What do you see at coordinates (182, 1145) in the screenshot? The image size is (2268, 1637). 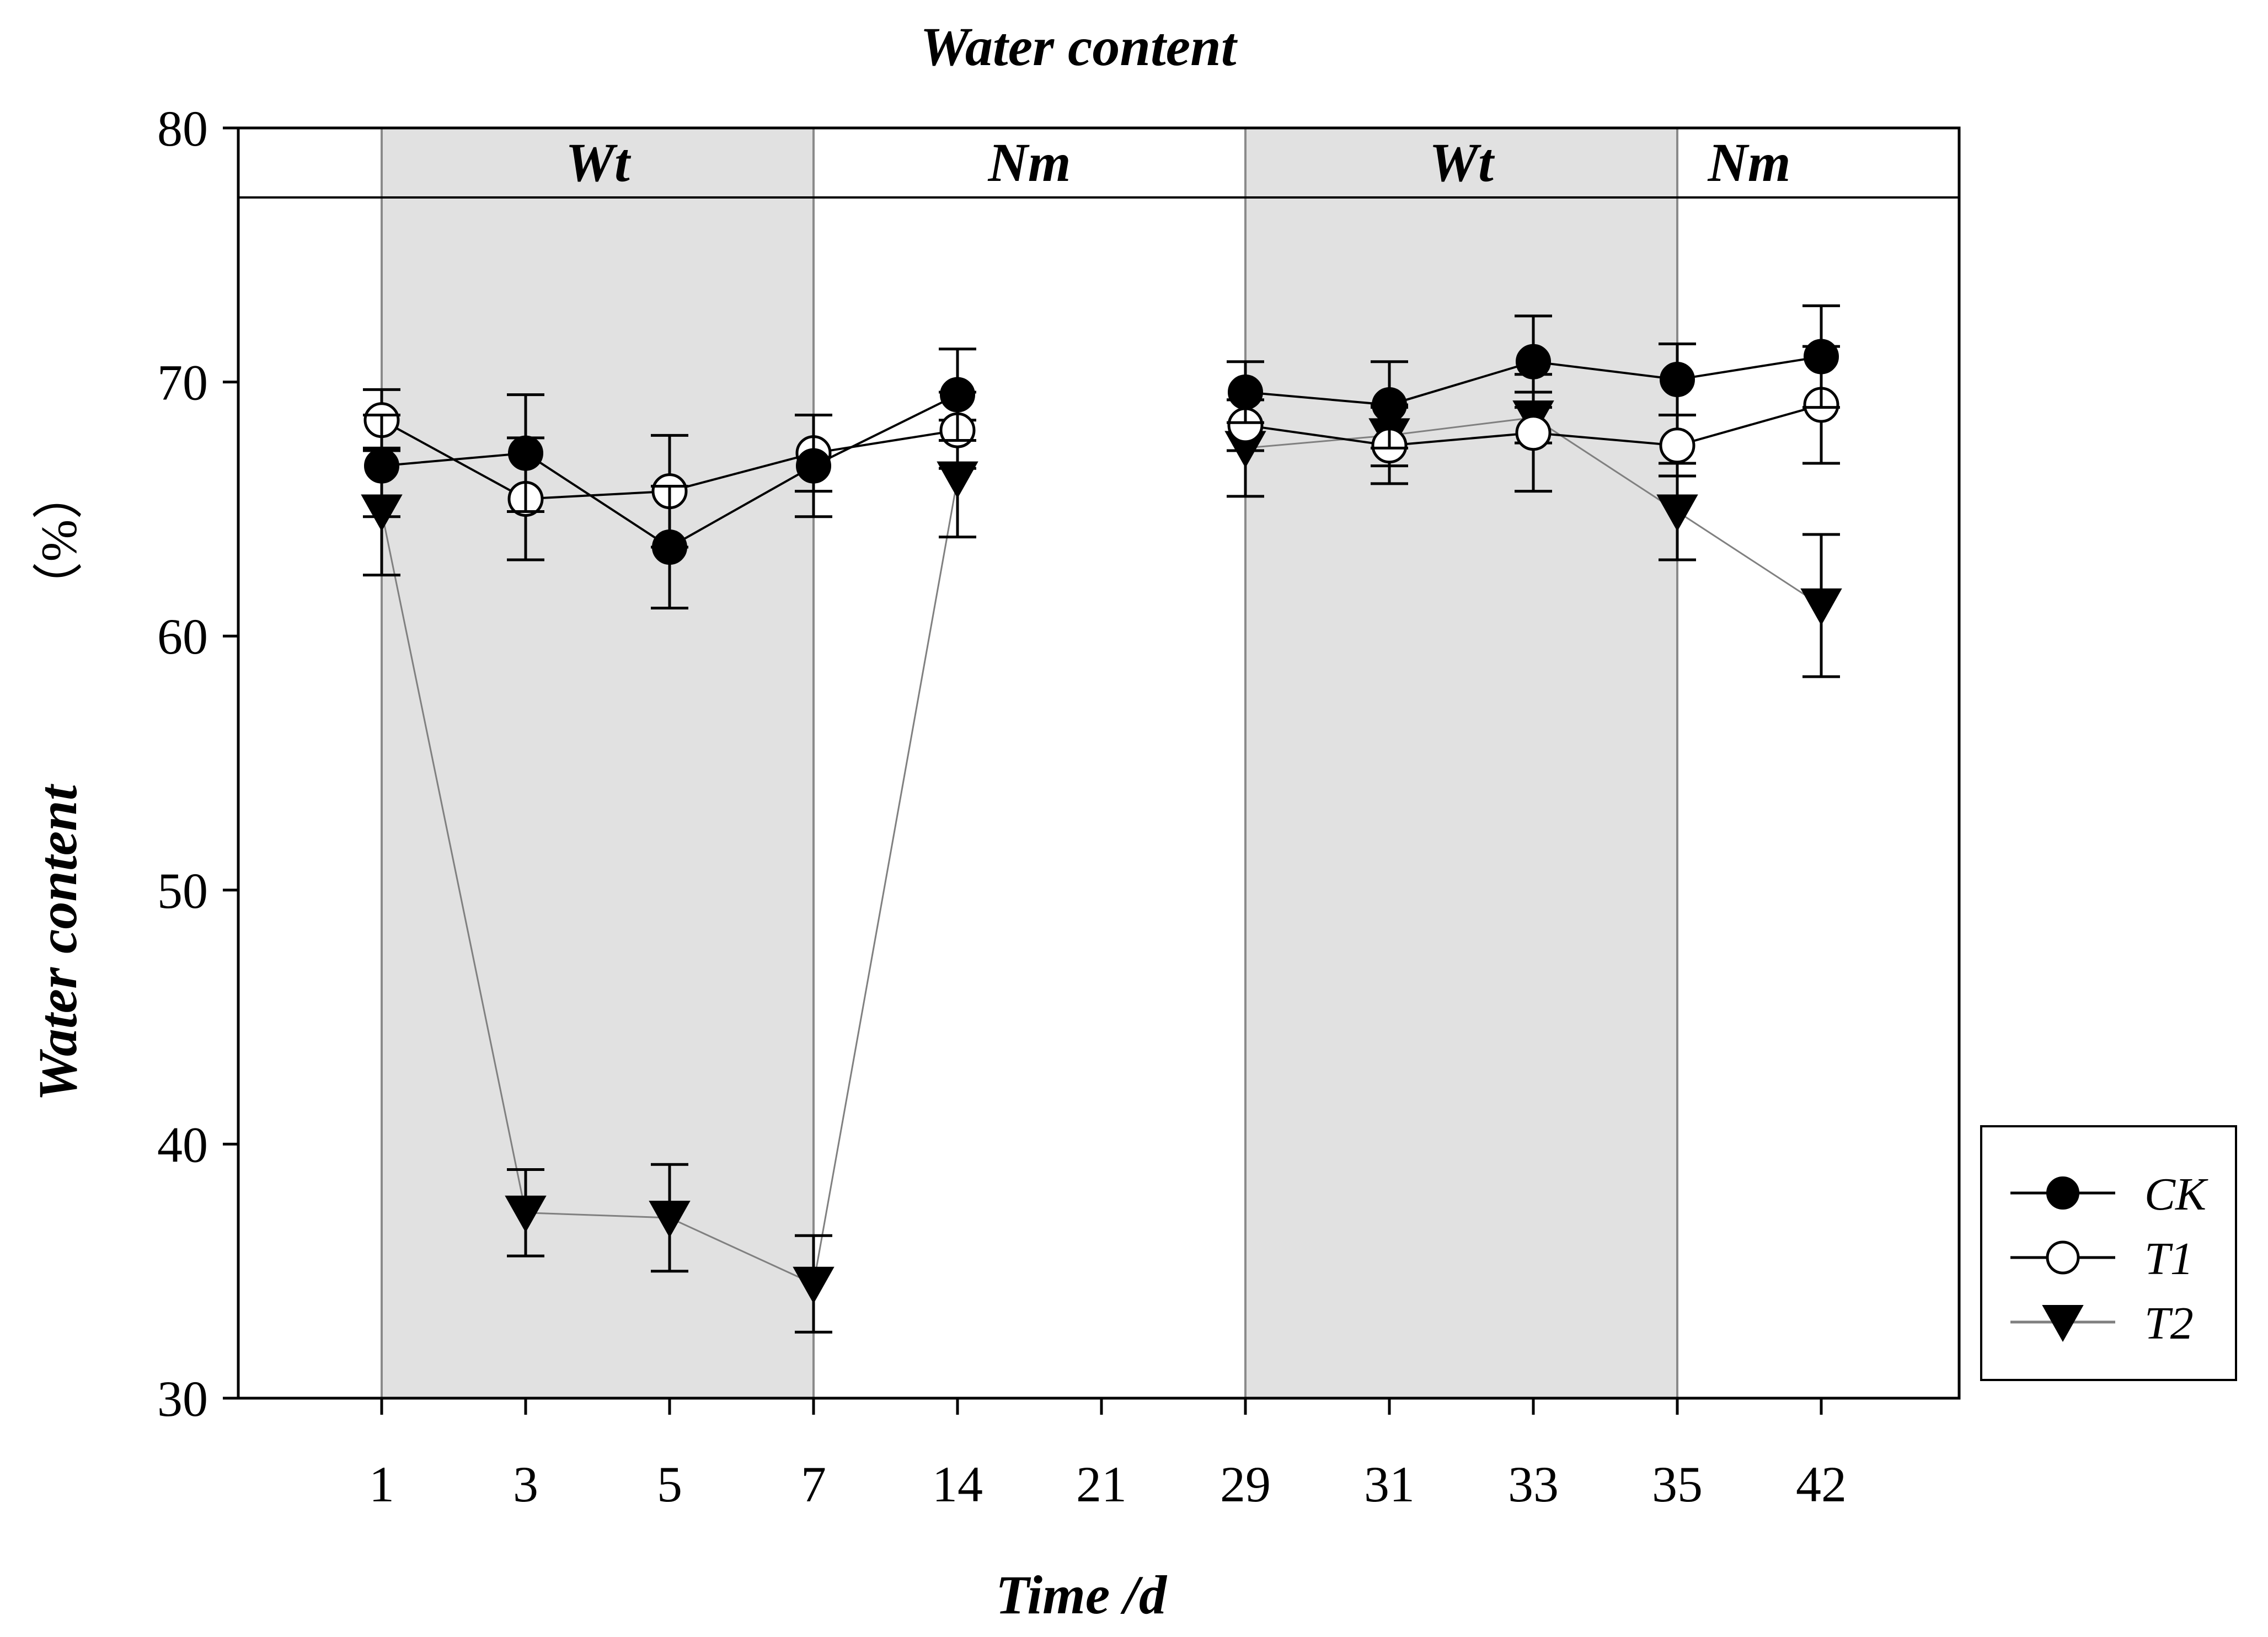 I see `y-tick-label: 40` at bounding box center [182, 1145].